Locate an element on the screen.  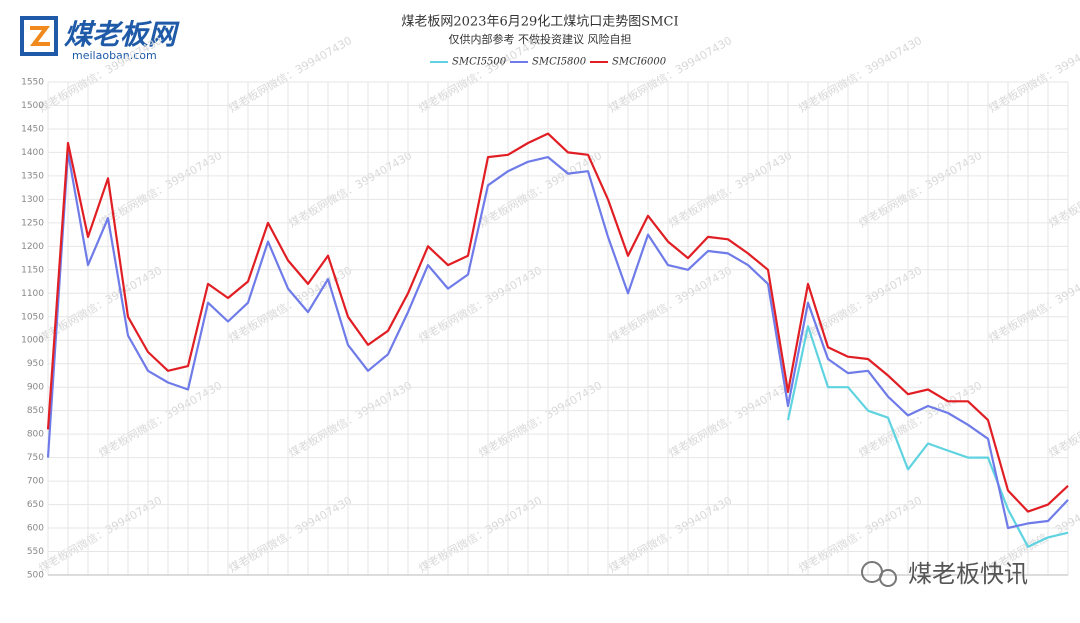
legend-label: SMCI5800 is located at coordinates (559, 62).